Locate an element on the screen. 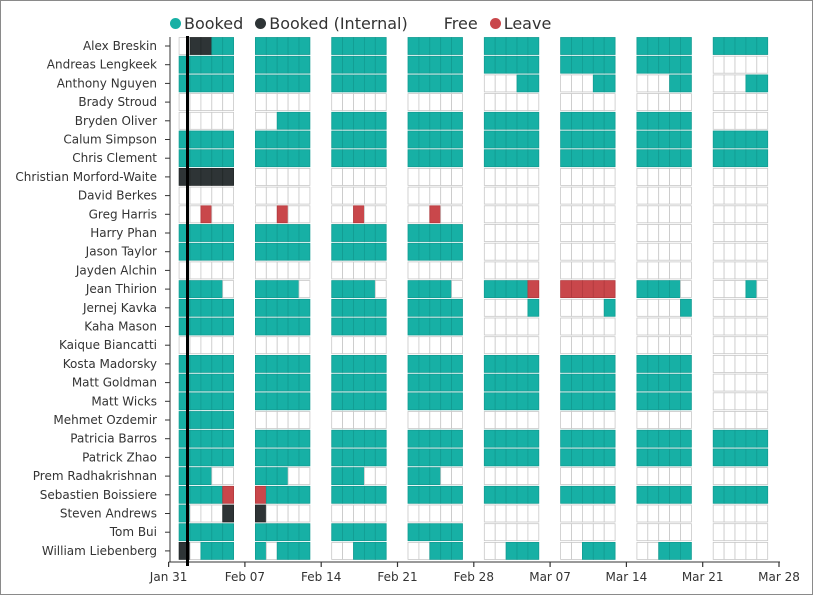 This screenshot has height=595, width=813. row-label: Tom Bui is located at coordinates (133, 532).